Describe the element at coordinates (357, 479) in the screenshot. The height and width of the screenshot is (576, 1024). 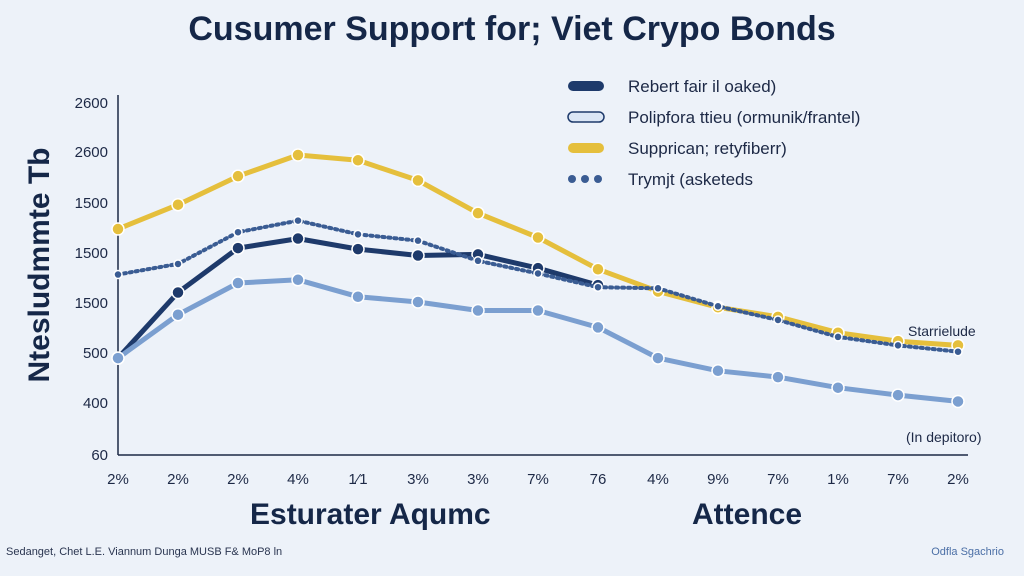
I see `x-tick-label: 1⁄1` at that location.